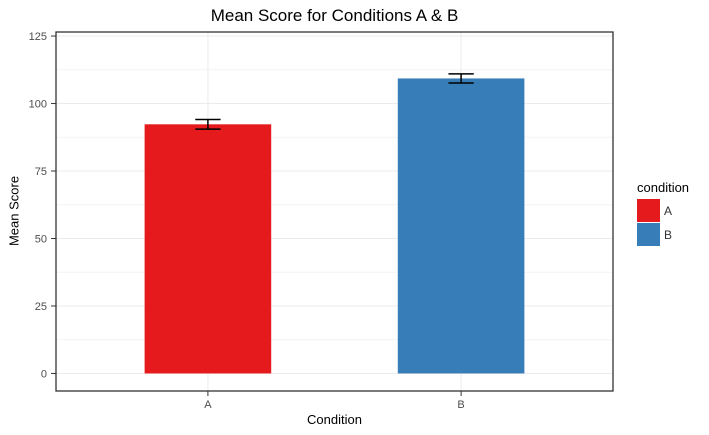  I want to click on legend-title: condition, so click(663, 187).